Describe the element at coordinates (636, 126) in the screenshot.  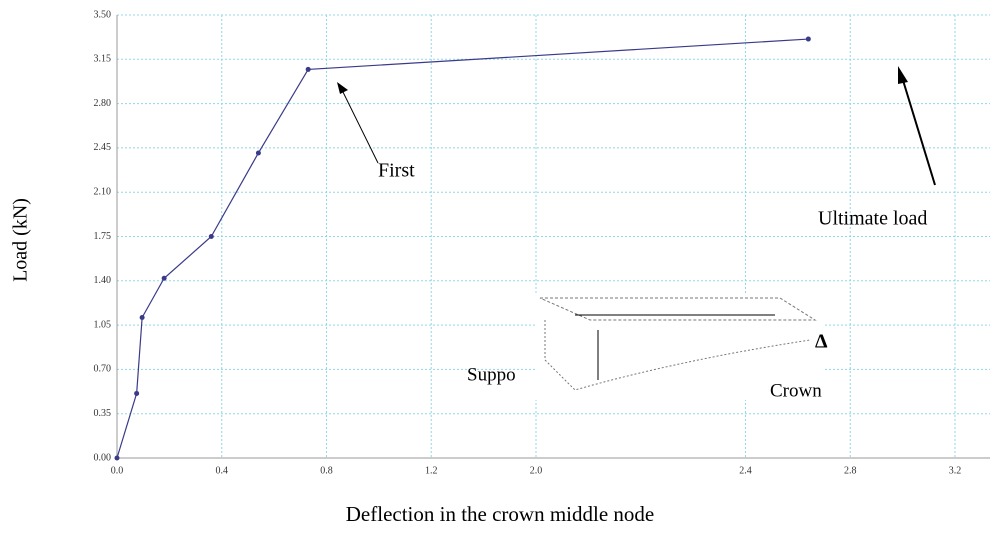
I see `arrows` at that location.